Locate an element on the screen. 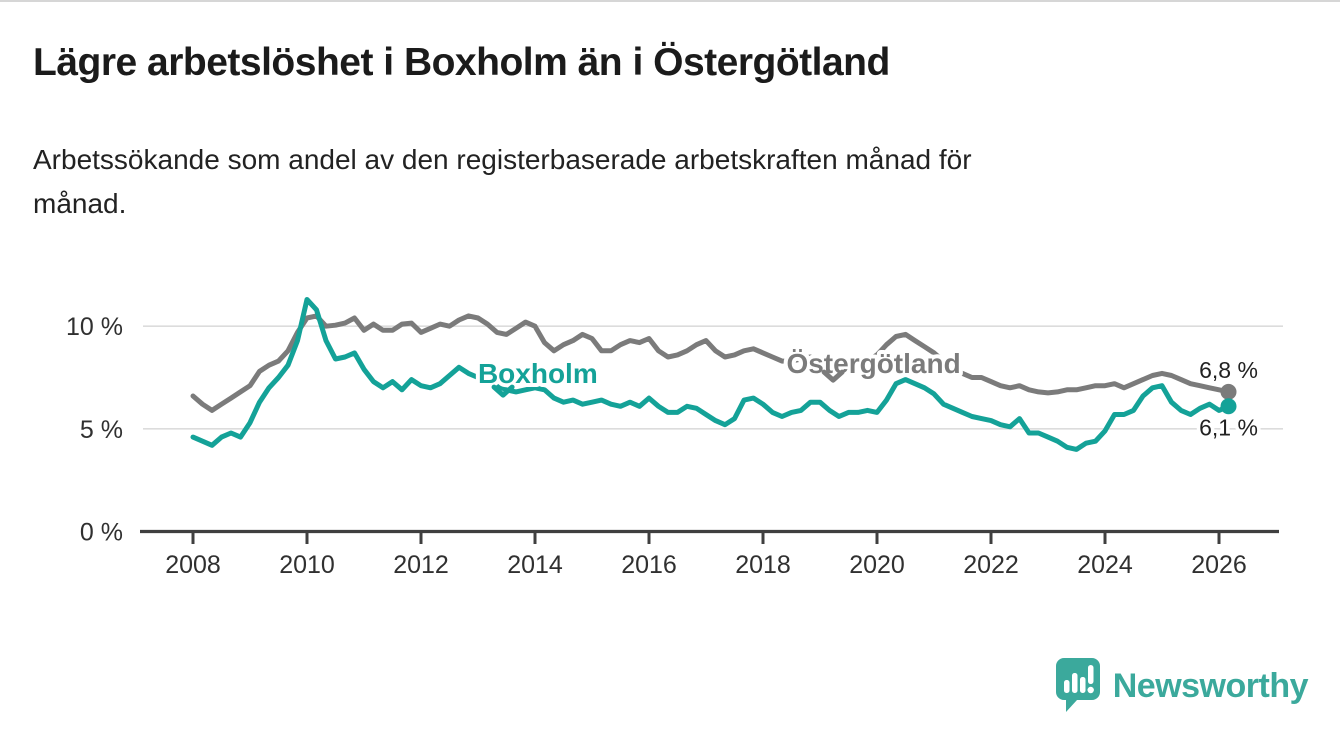 This screenshot has height=734, width=1340. x-axis-label: 2010 is located at coordinates (307, 565).